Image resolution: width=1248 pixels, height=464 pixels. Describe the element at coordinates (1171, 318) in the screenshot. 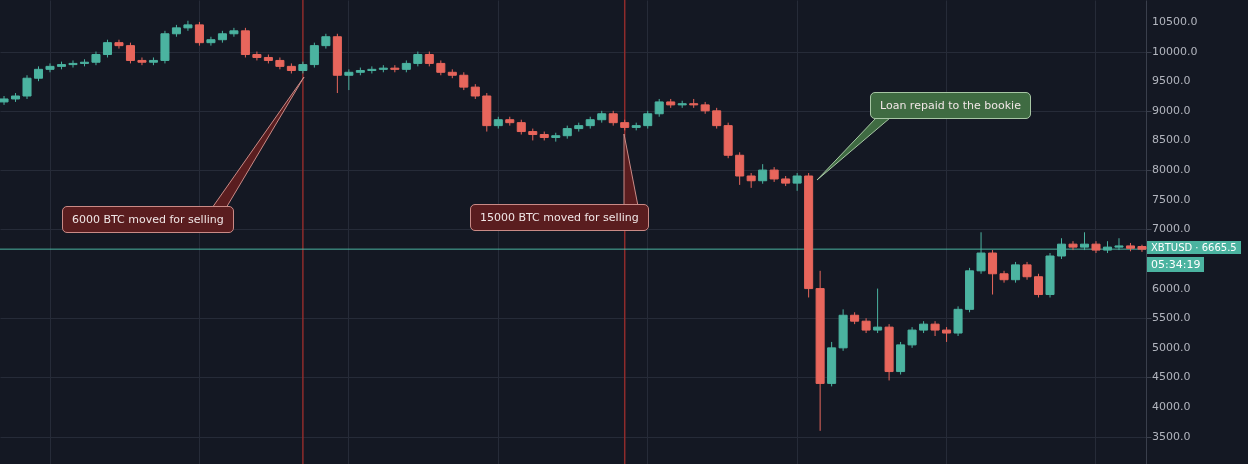

I see `y-tick-label: 5500.0` at that location.